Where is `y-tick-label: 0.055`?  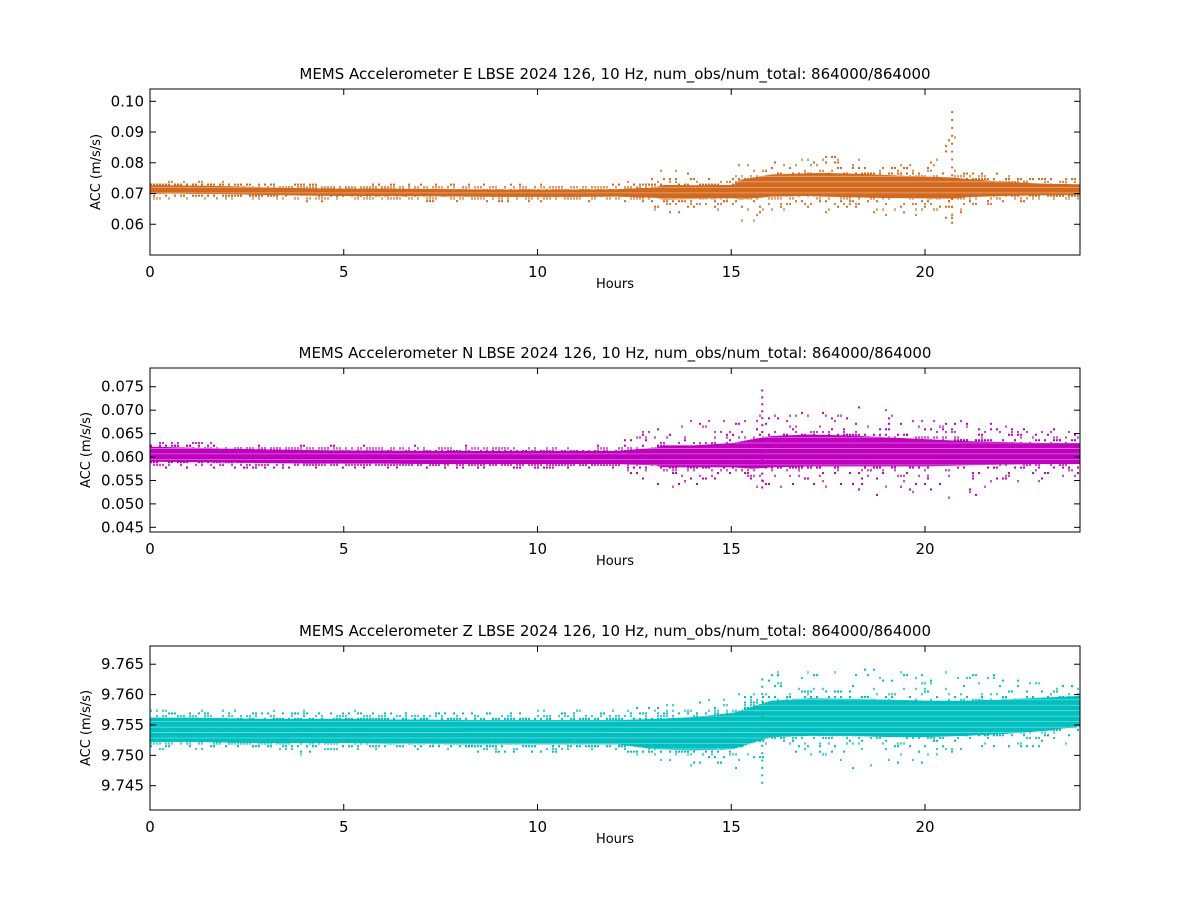 y-tick-label: 0.055 is located at coordinates (122, 480).